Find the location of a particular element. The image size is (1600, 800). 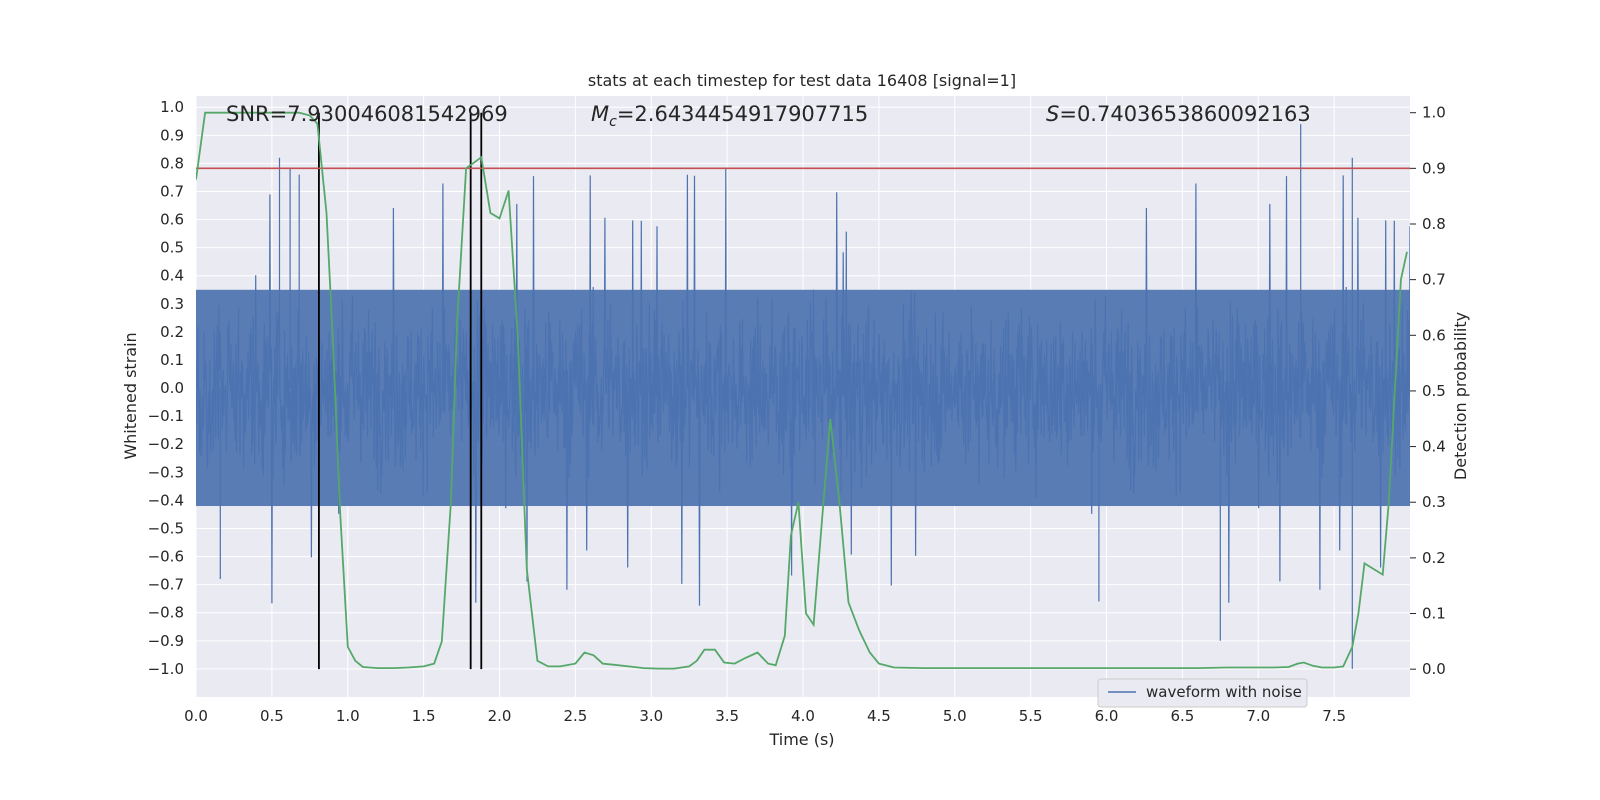

y-left-tick-label: −0.3 is located at coordinates (166, 472).